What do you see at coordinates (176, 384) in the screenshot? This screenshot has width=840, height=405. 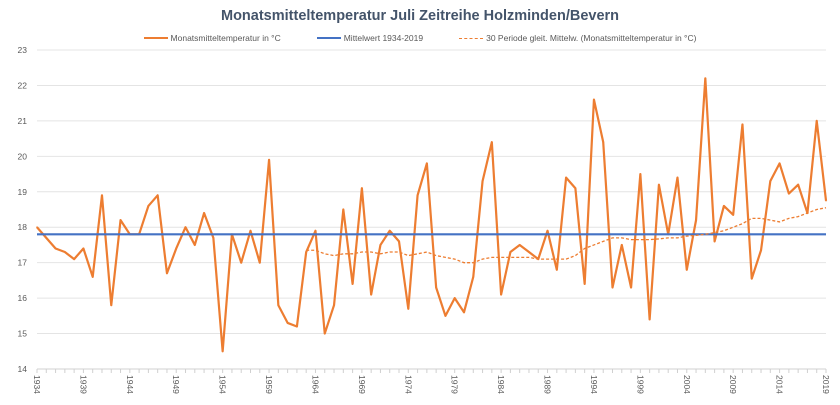 I see `x-tick-label: 1949` at bounding box center [176, 384].